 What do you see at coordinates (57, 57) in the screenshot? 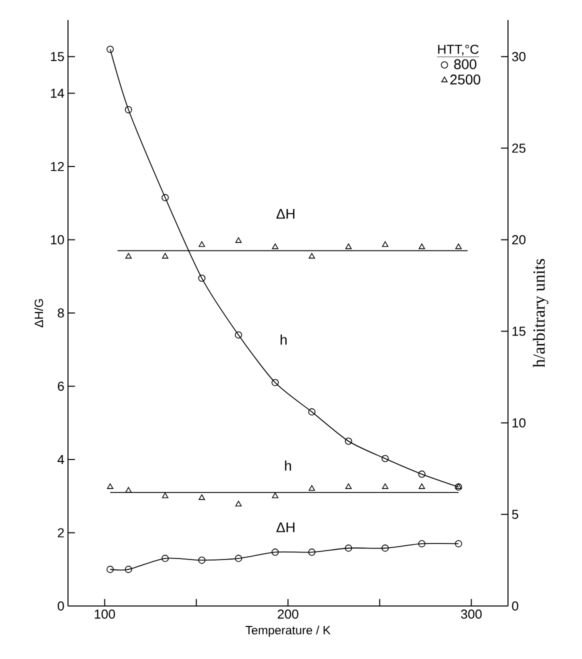
I see `y-tick-label: 15` at bounding box center [57, 57].